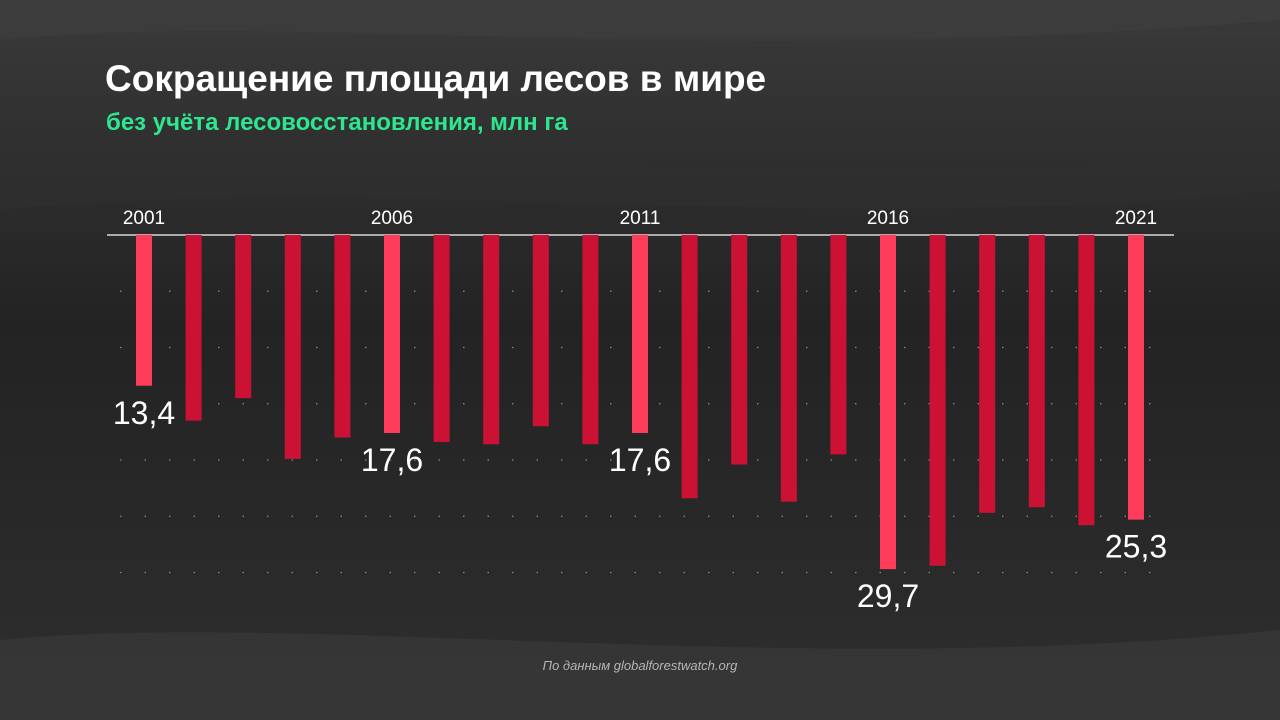  What do you see at coordinates (640, 460) in the screenshot?
I see `data-label-2011: 17,6` at bounding box center [640, 460].